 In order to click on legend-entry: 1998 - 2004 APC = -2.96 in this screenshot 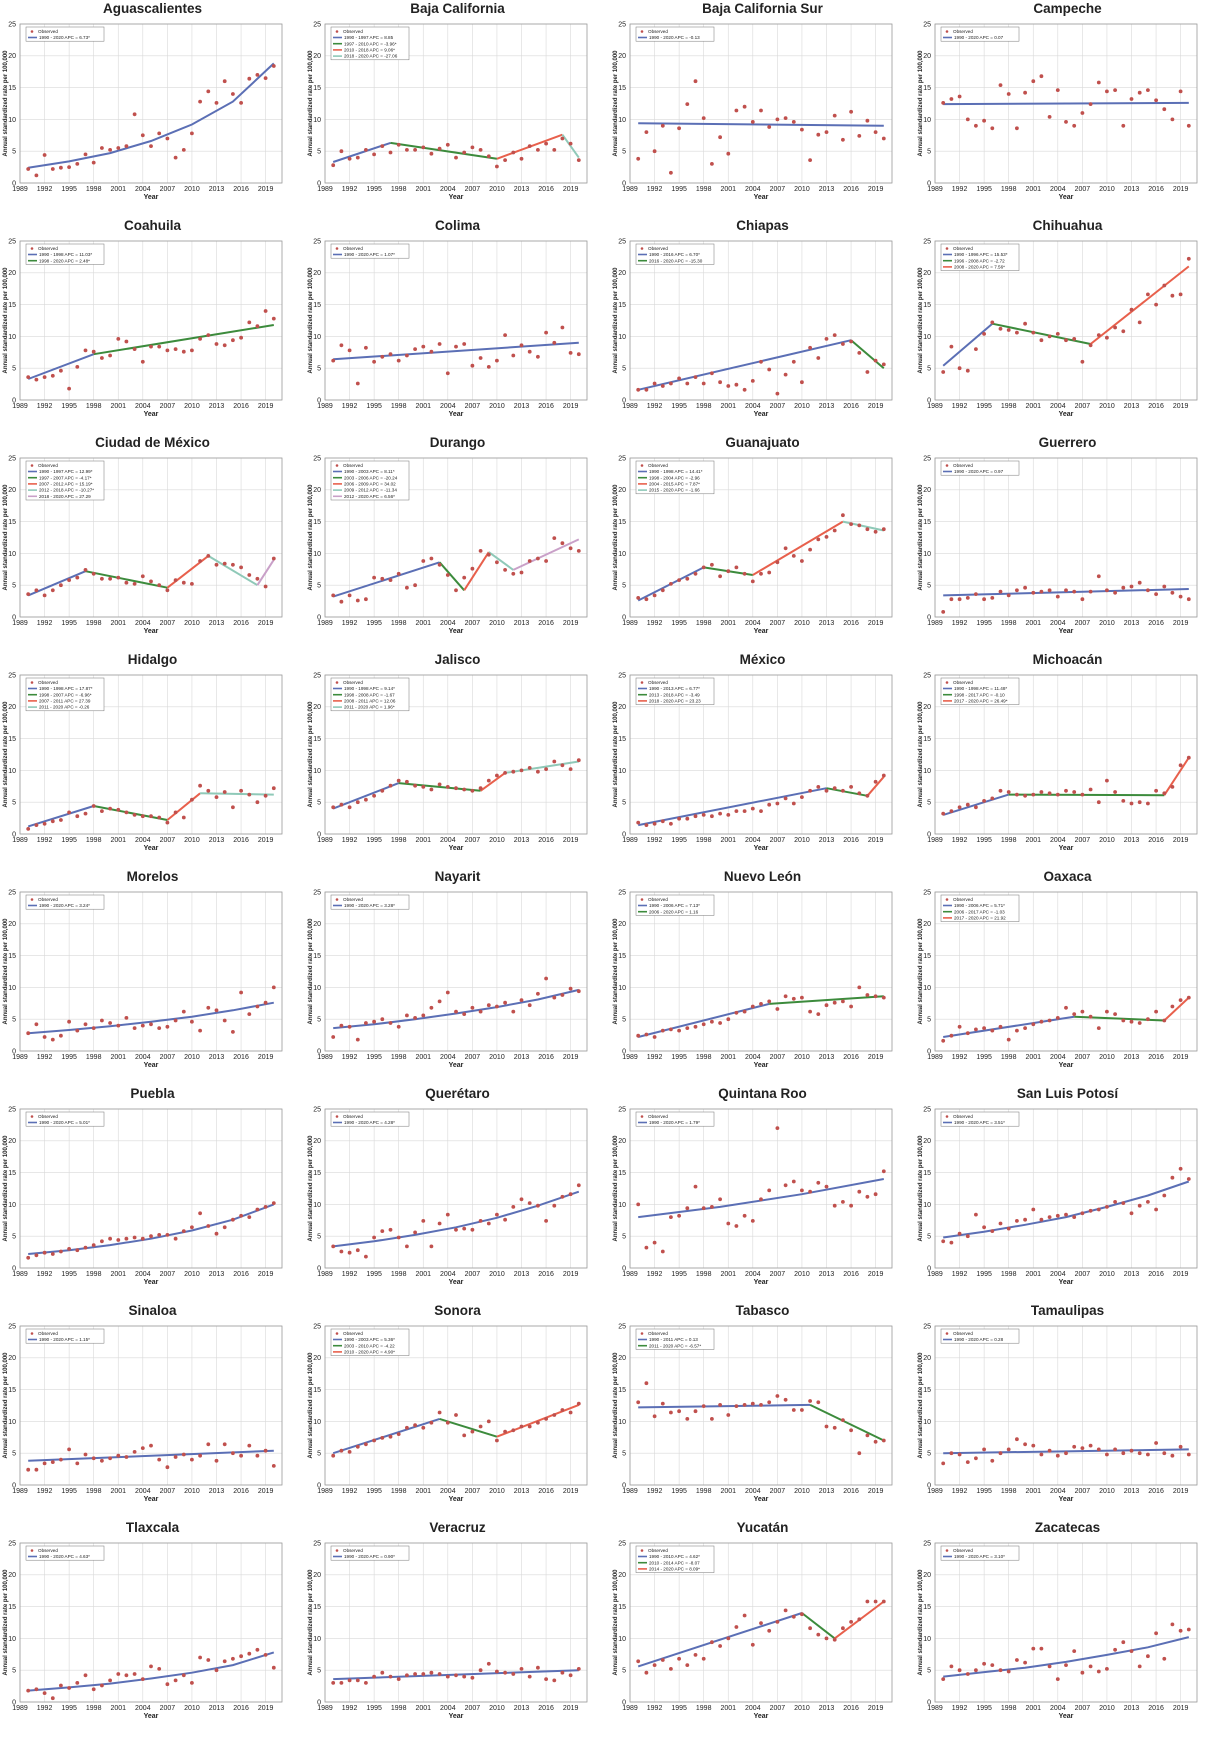, I will do `click(674, 477)`.